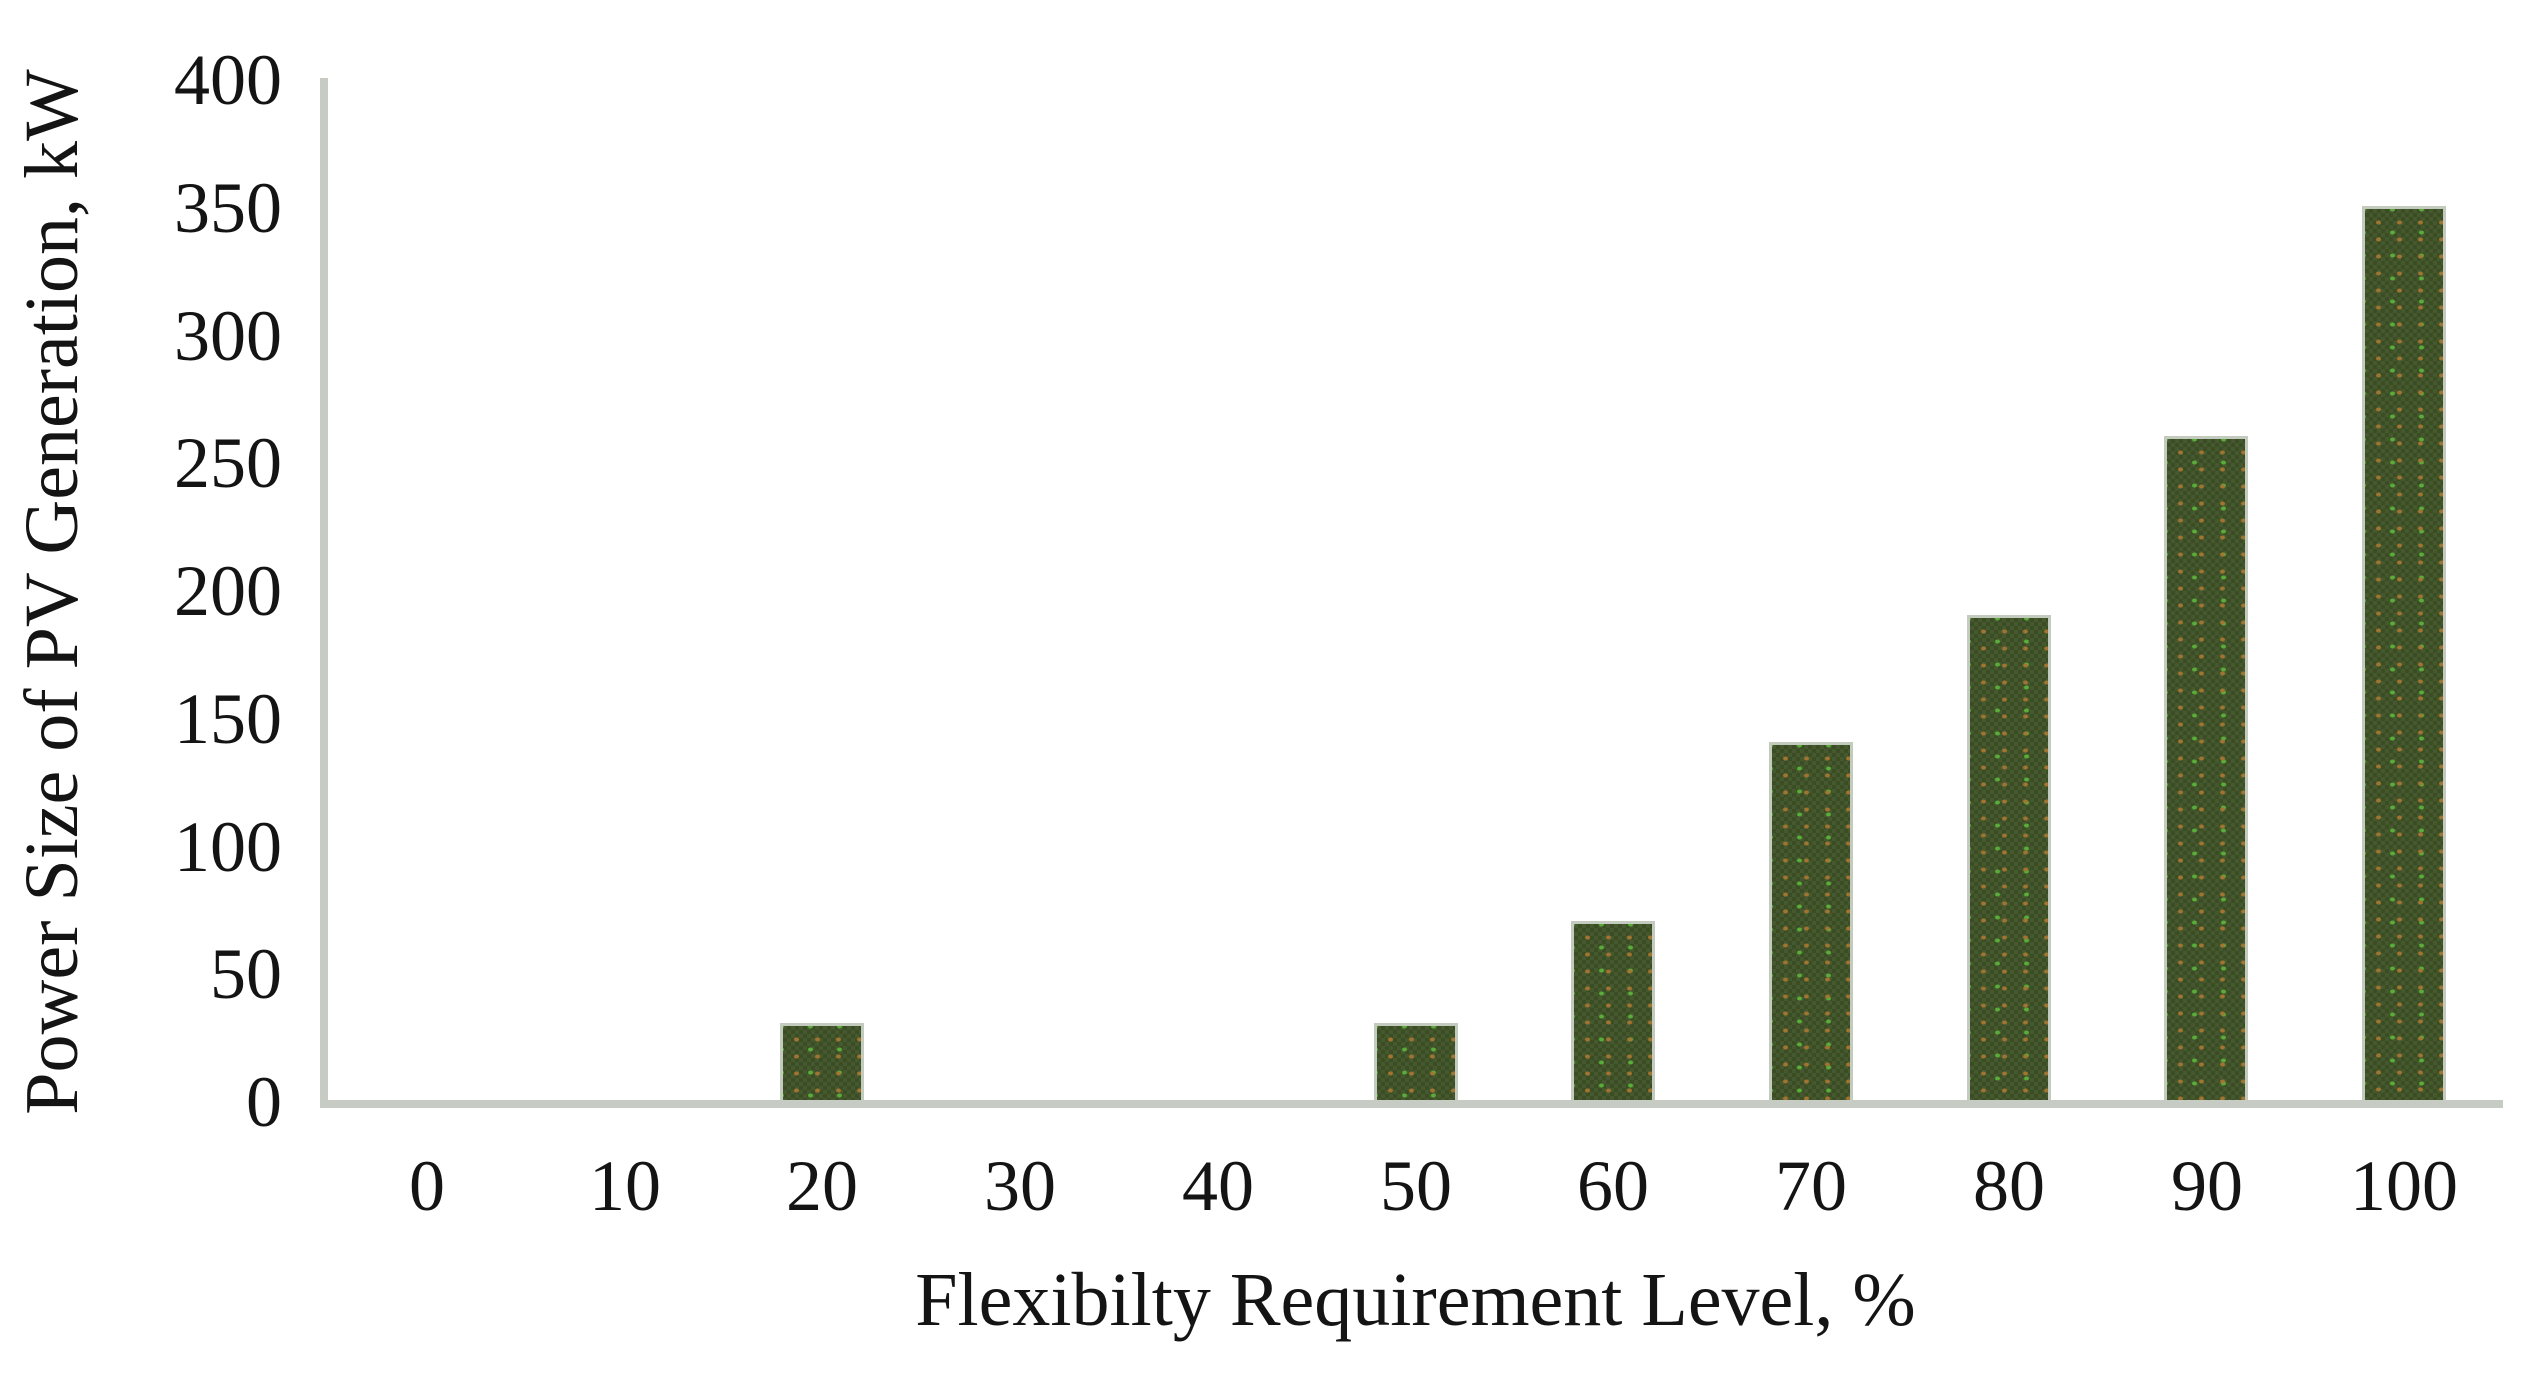  What do you see at coordinates (1020, 1186) in the screenshot?
I see `x-tick-label-30: 30` at bounding box center [1020, 1186].